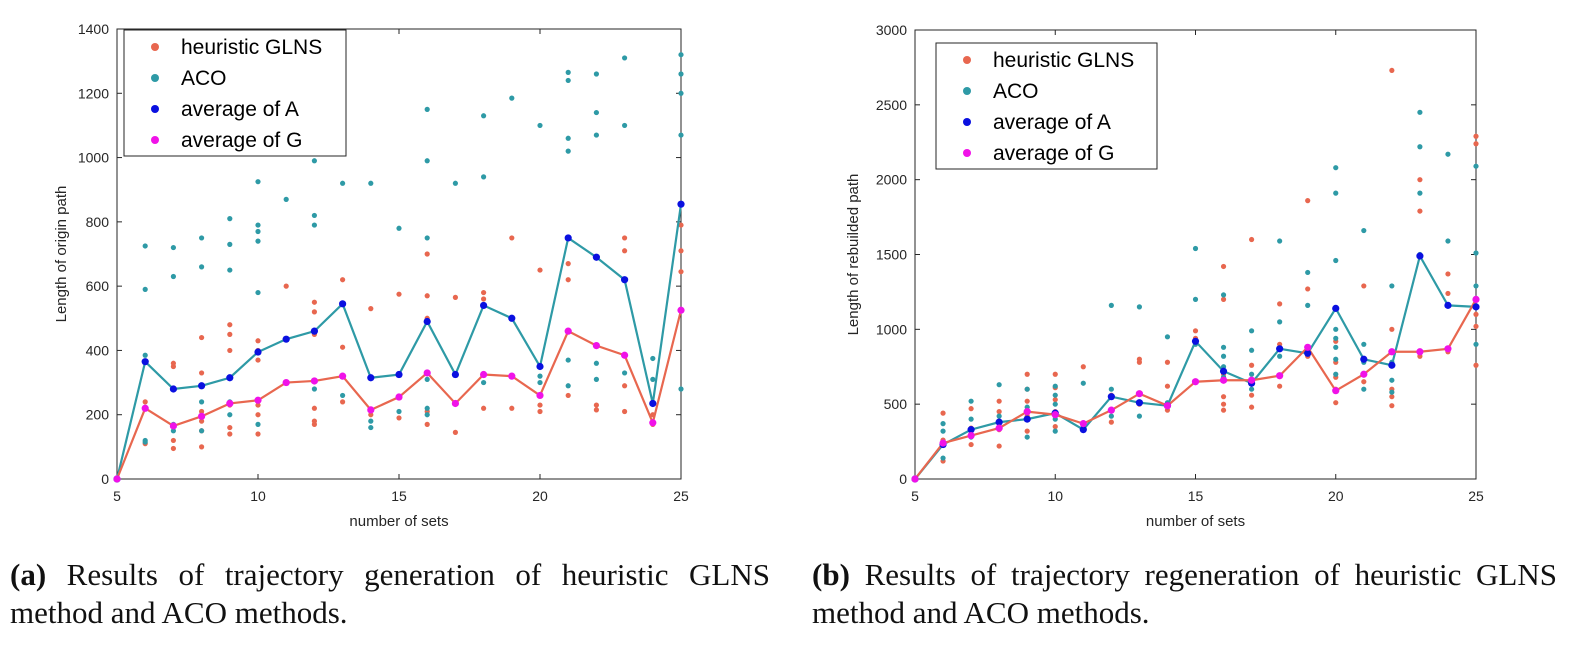 The height and width of the screenshot is (650, 1588). What do you see at coordinates (1063, 60) in the screenshot?
I see `legend-label: heuristic GLNS` at bounding box center [1063, 60].